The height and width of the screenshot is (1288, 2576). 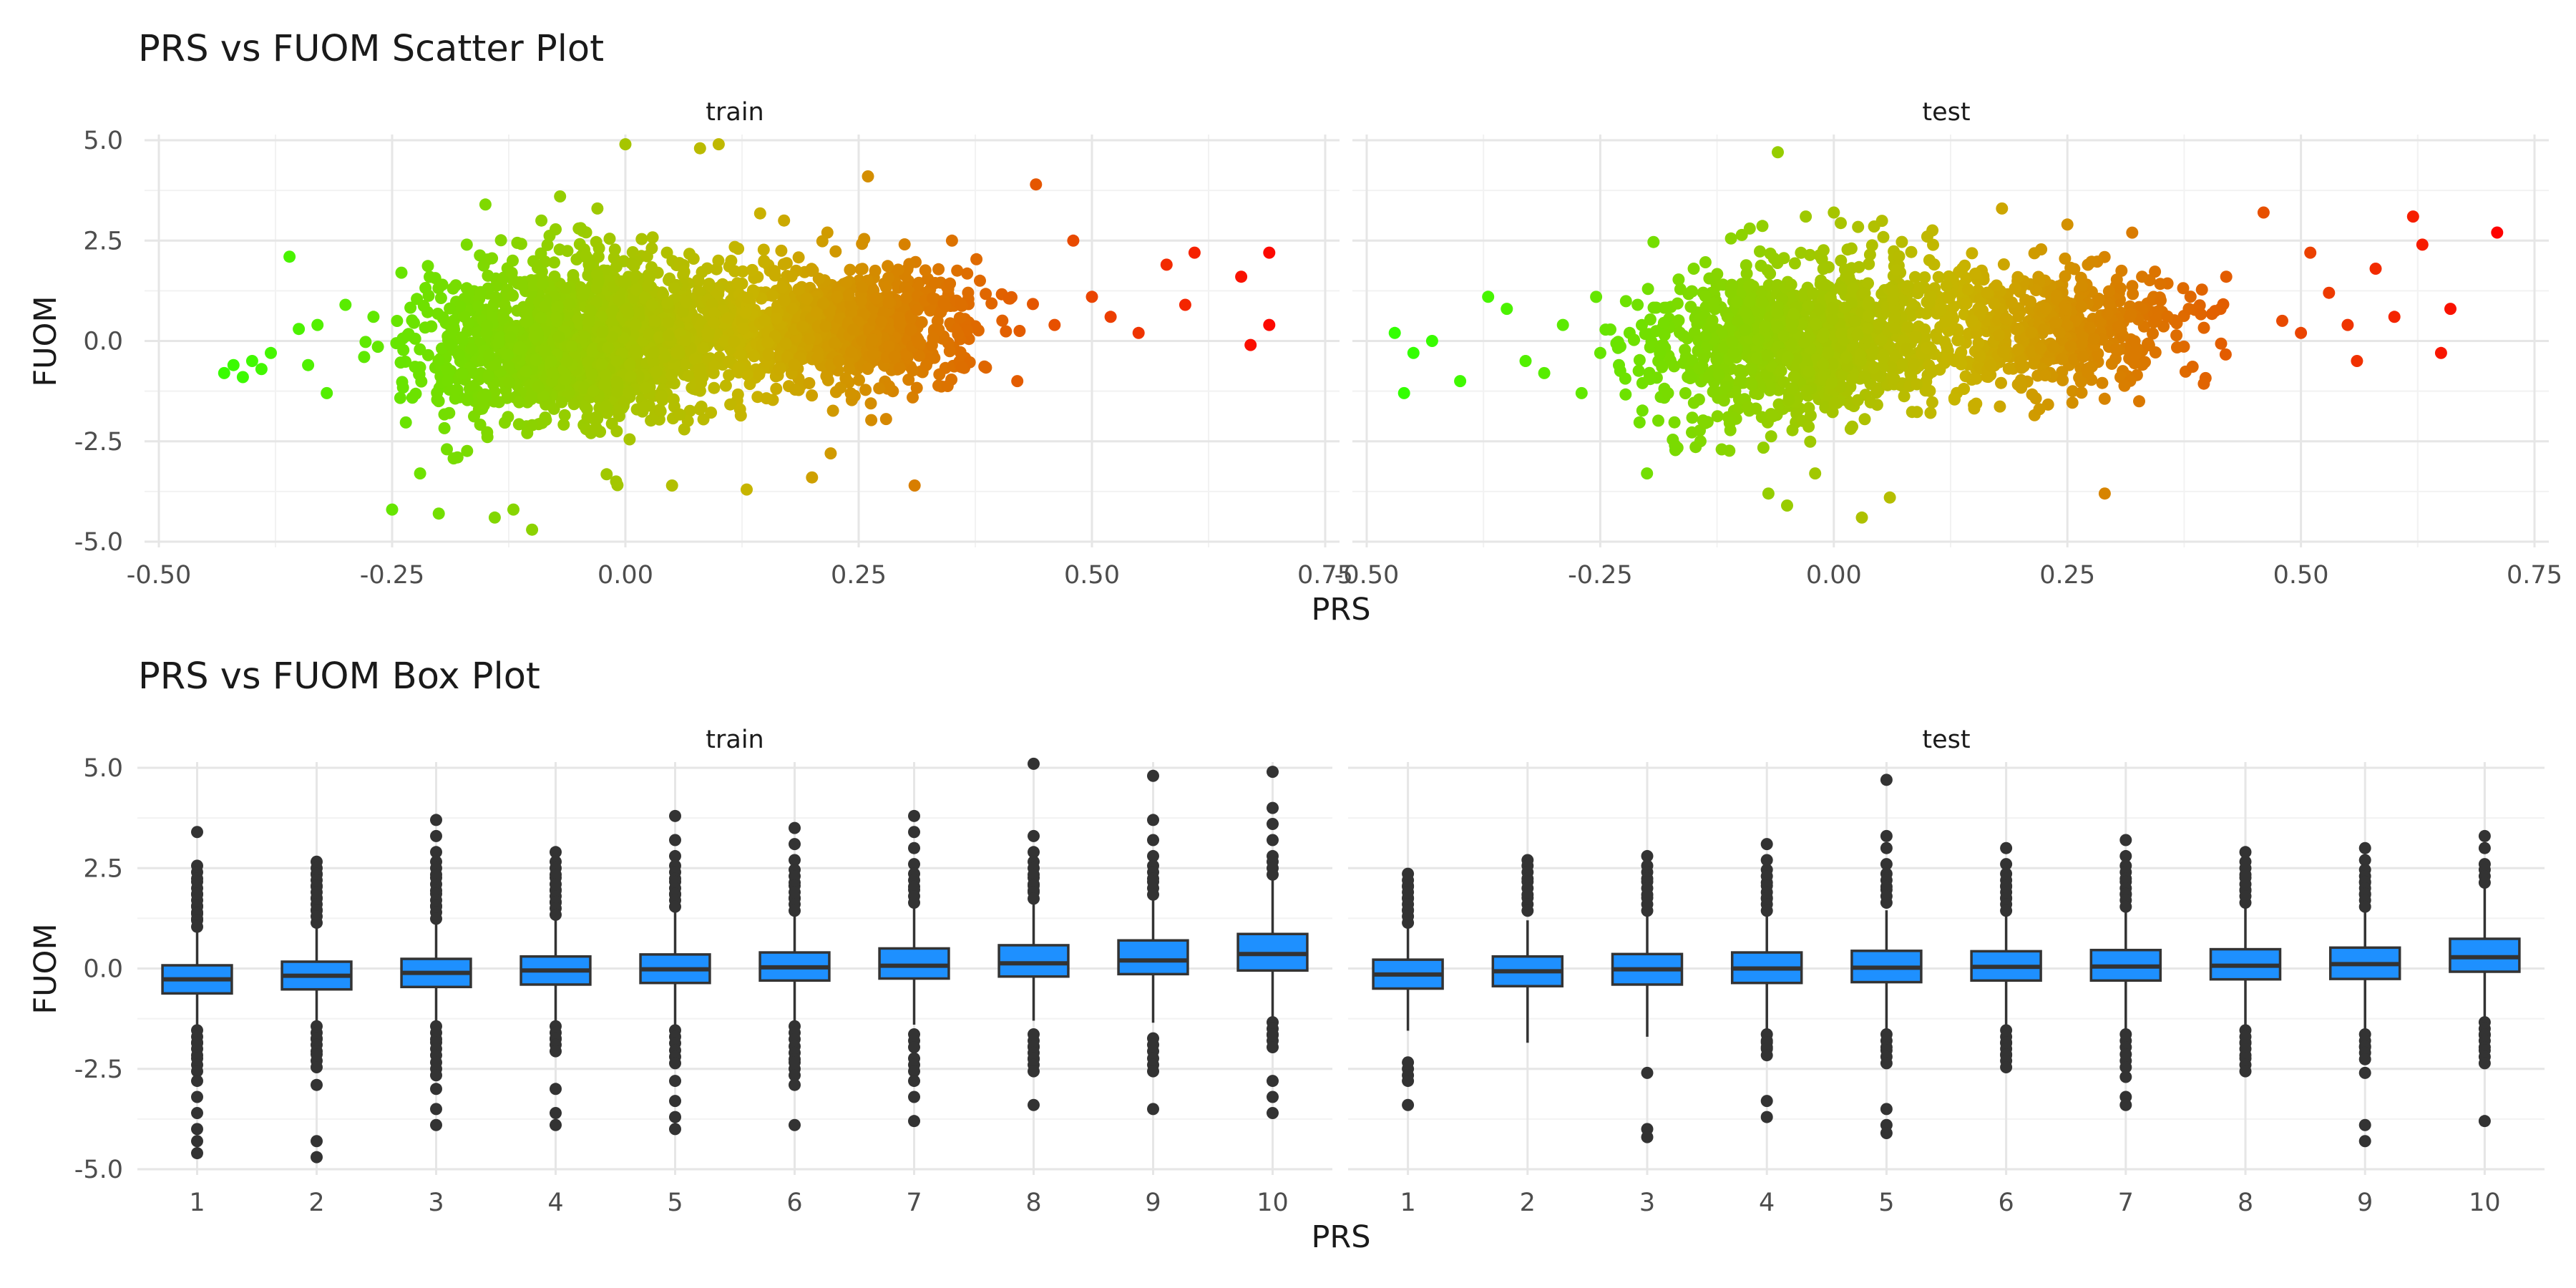 What do you see at coordinates (625, 575) in the screenshot?
I see `x-tick-label: 0.00` at bounding box center [625, 575].